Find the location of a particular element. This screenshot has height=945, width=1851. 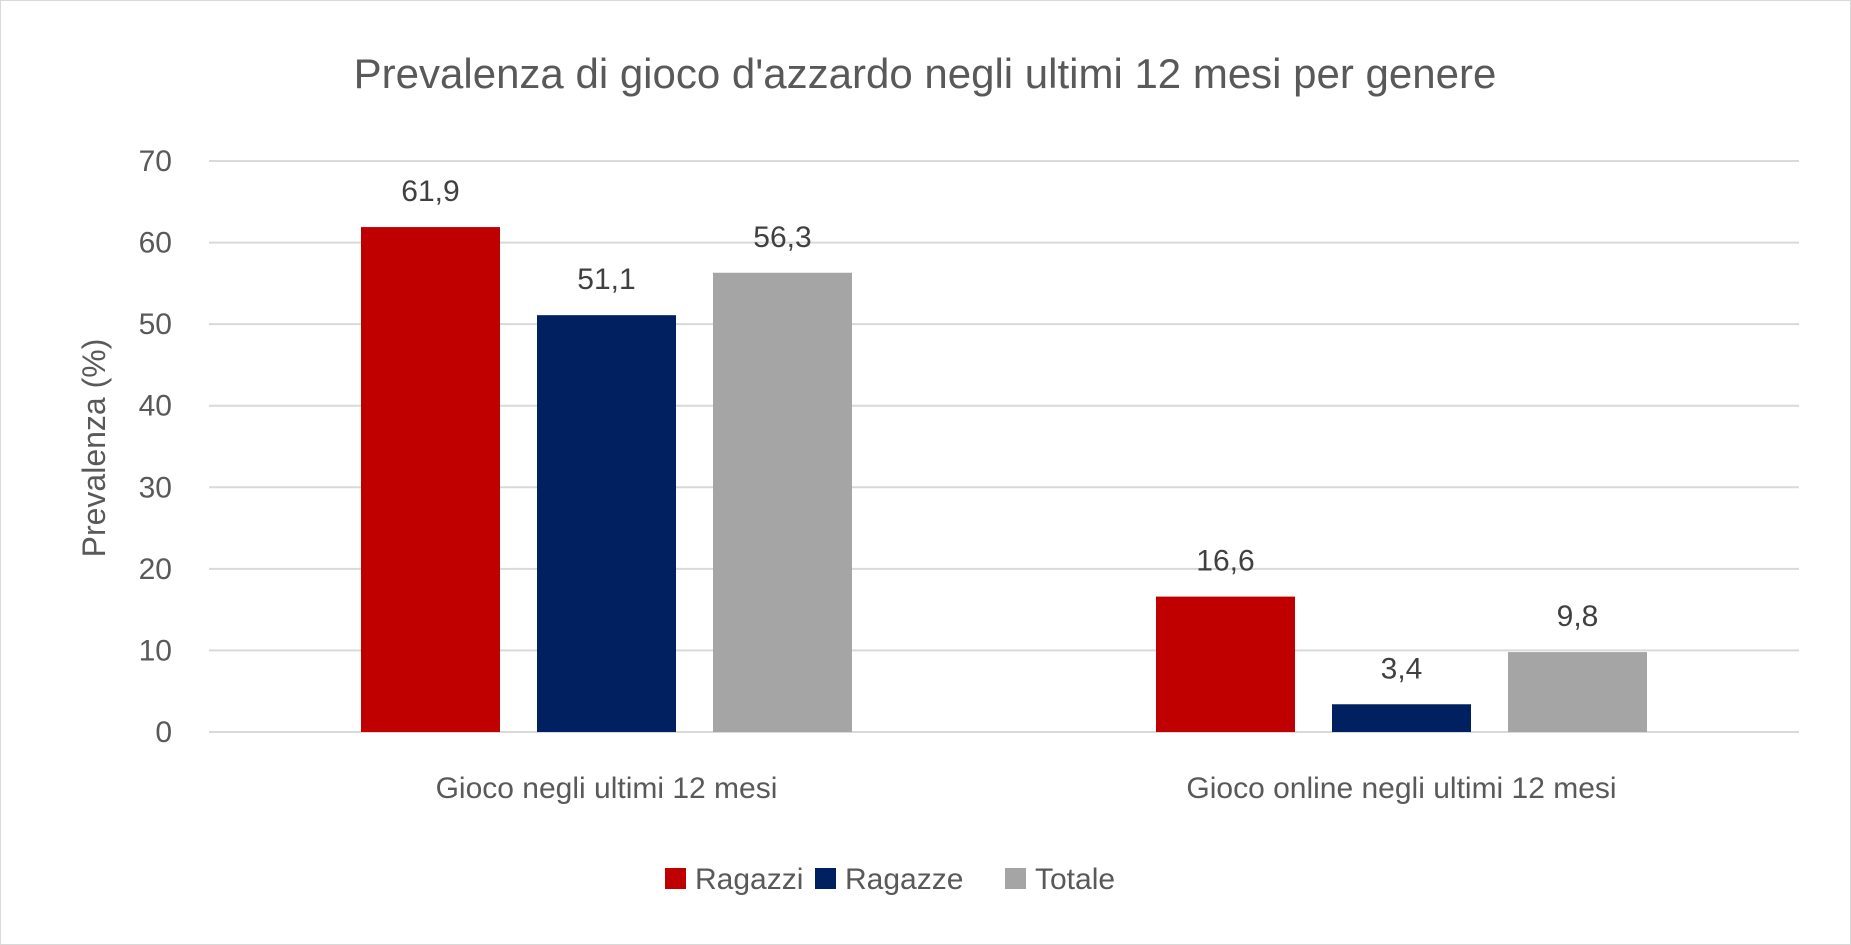

y-tick-label: 60 is located at coordinates (155, 243).